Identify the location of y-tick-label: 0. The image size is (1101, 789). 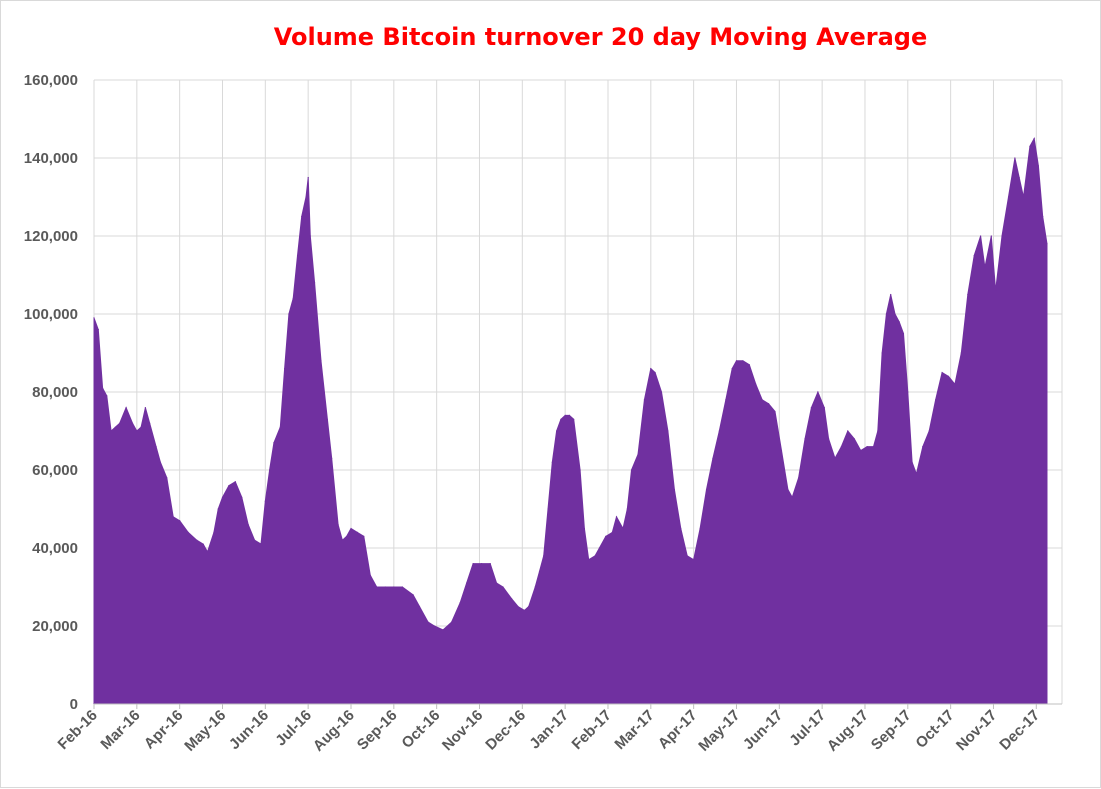
(74, 704).